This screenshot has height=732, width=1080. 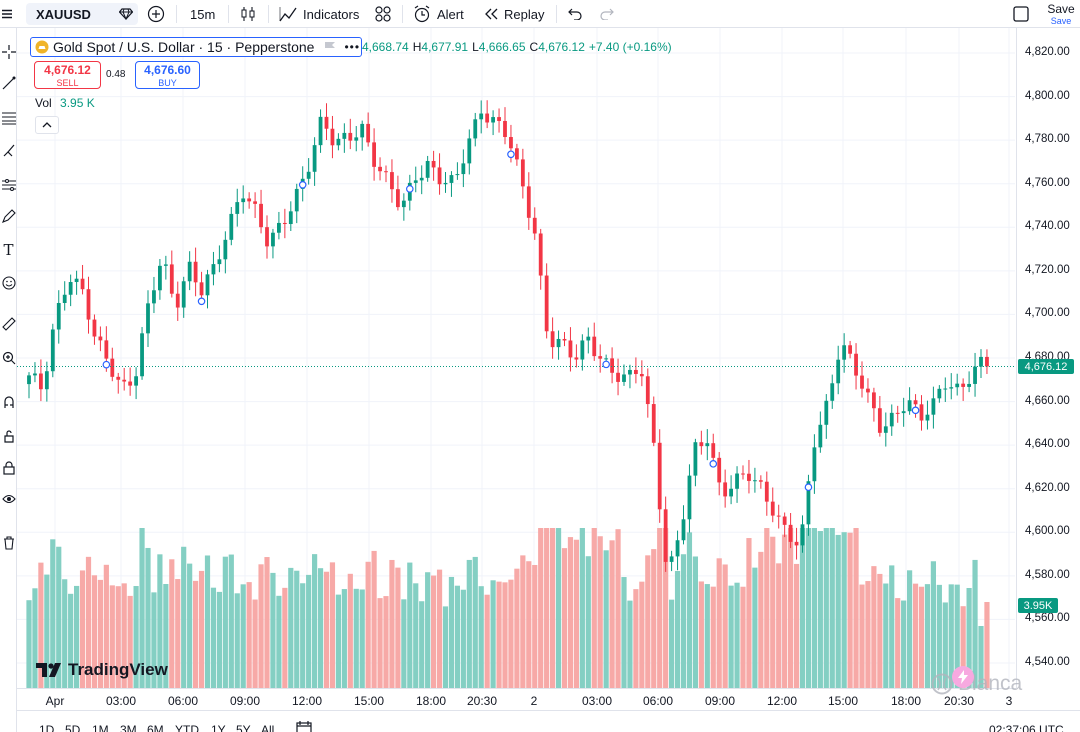 I want to click on range-5d: 5D, so click(x=73, y=727).